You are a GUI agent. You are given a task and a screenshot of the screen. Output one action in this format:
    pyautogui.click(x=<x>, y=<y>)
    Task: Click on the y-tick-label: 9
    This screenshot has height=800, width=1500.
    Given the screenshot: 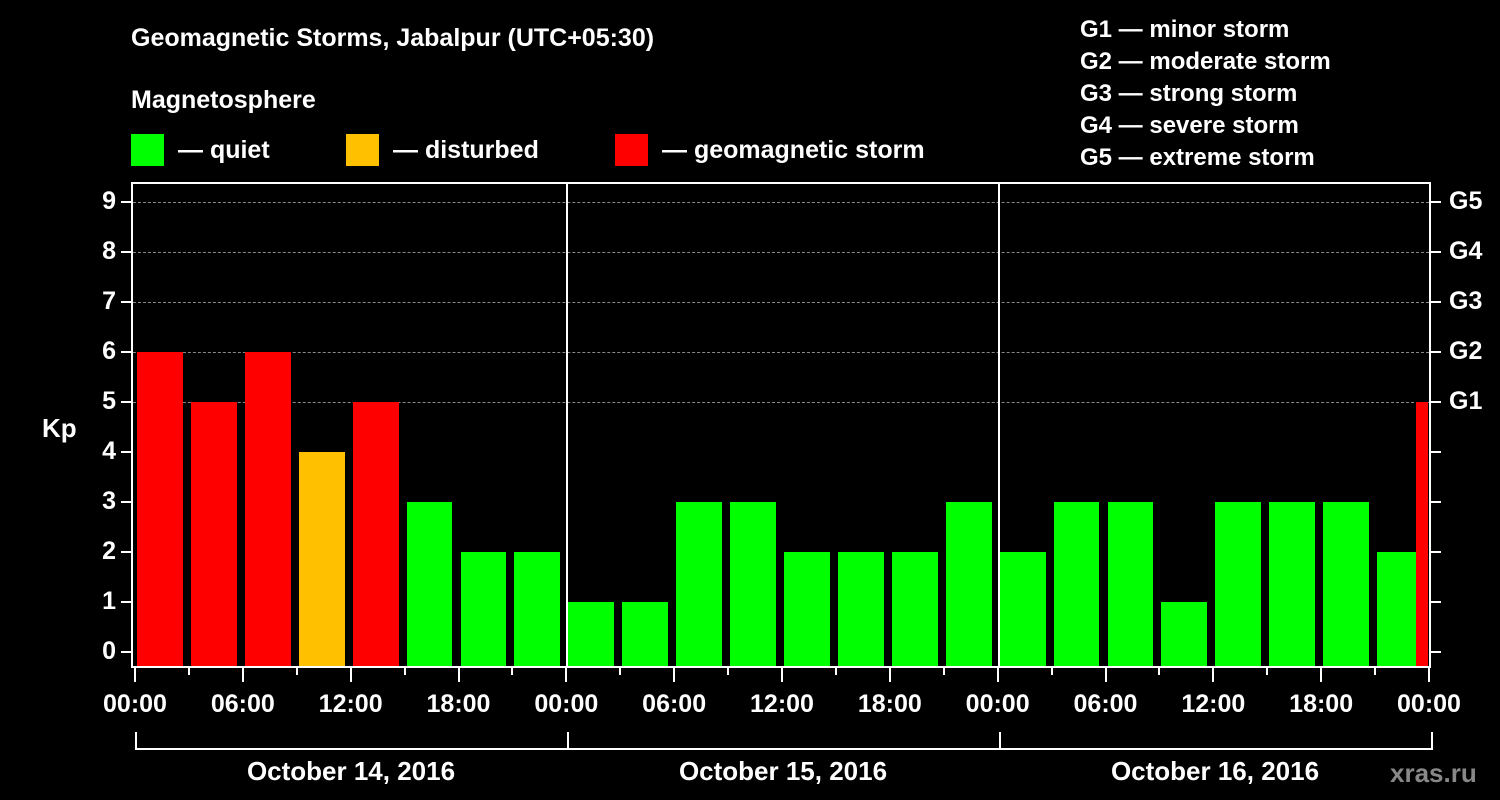 What is the action you would take?
    pyautogui.click(x=109, y=201)
    